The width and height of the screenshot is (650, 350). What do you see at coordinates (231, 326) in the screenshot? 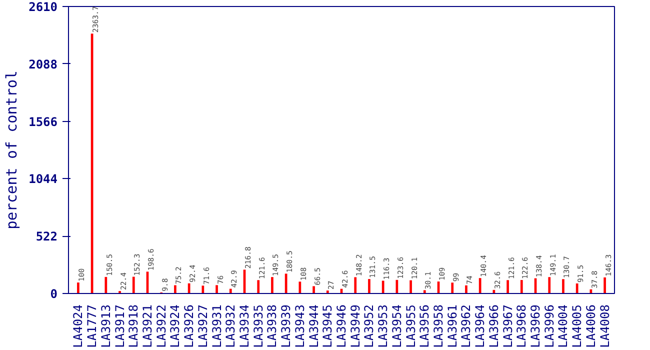
I see `x-tick-label: LA3932` at bounding box center [231, 326].